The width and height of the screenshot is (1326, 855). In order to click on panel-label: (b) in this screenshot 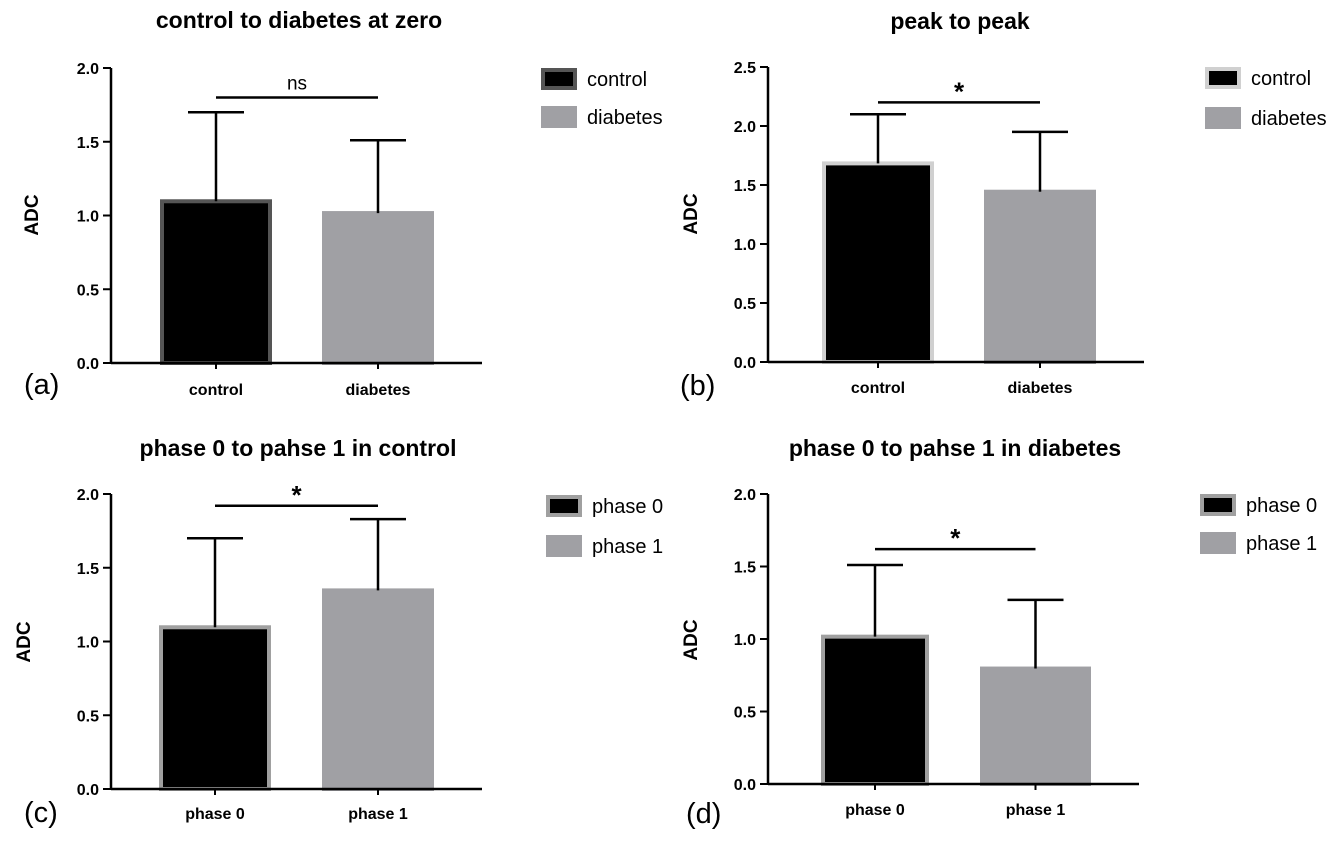, I will do `click(697, 386)`.